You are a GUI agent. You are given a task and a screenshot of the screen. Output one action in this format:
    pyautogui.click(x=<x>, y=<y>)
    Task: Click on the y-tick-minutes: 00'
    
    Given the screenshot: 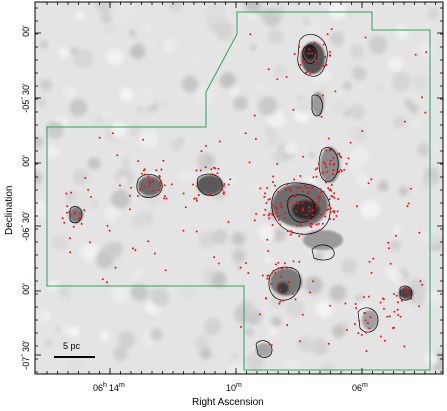 What is the action you would take?
    pyautogui.click(x=26, y=161)
    